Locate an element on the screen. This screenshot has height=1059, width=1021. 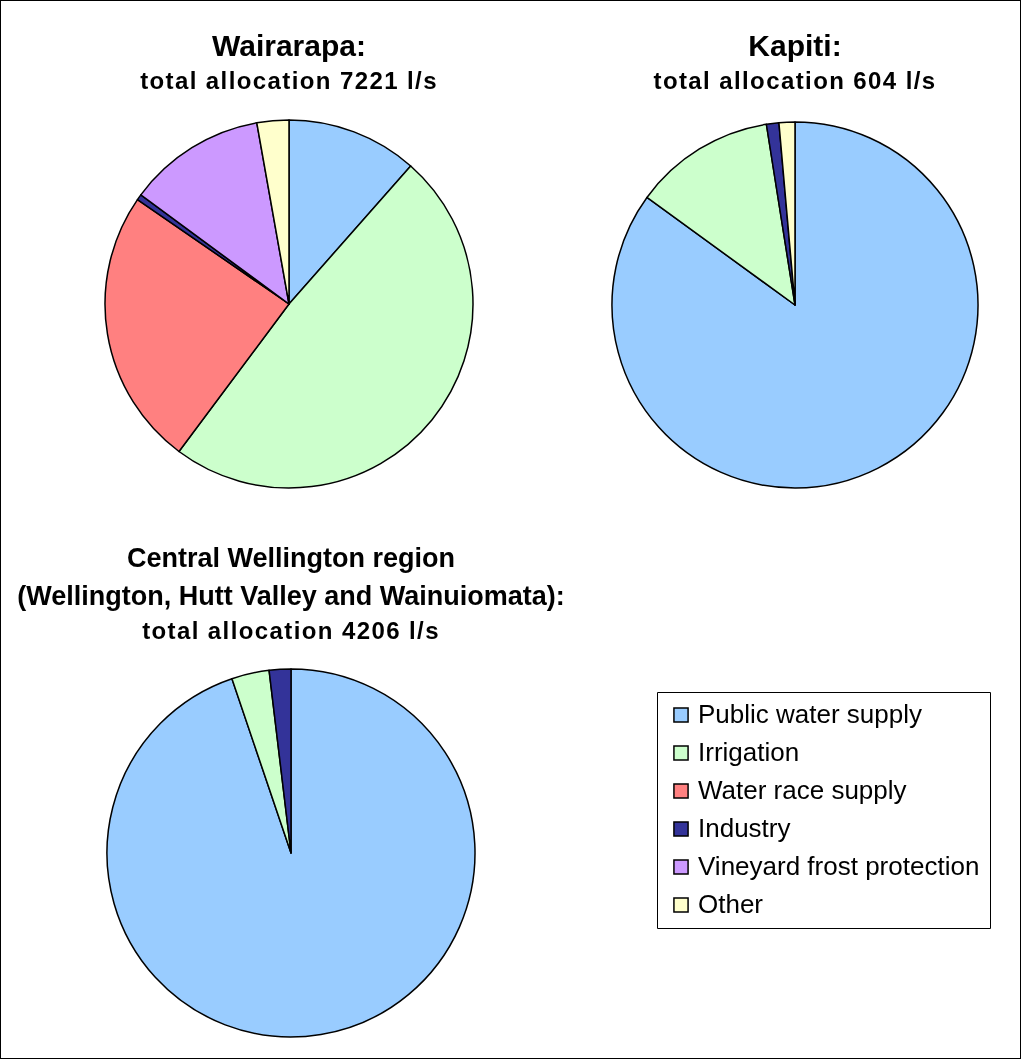
chart-title: Kapiti: is located at coordinates (795, 46).